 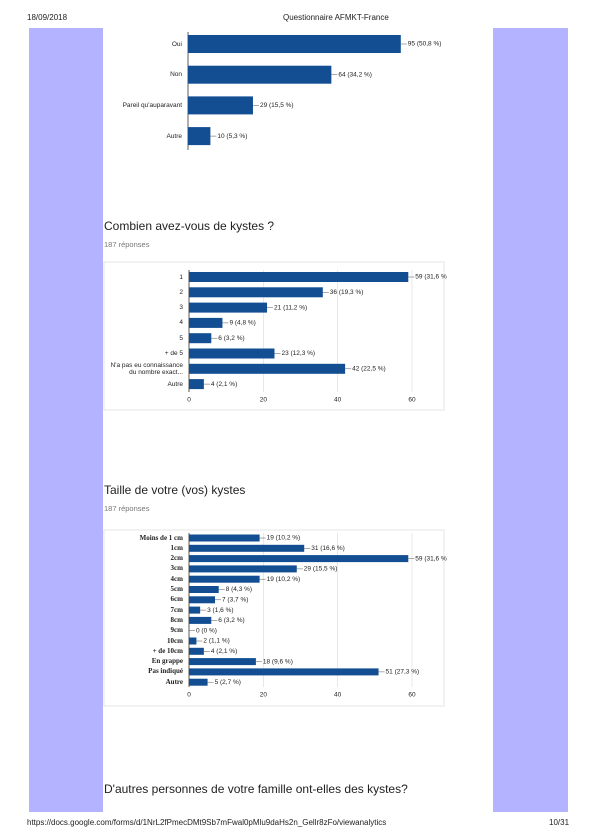 I want to click on category-label: 5cm, so click(x=176, y=589).